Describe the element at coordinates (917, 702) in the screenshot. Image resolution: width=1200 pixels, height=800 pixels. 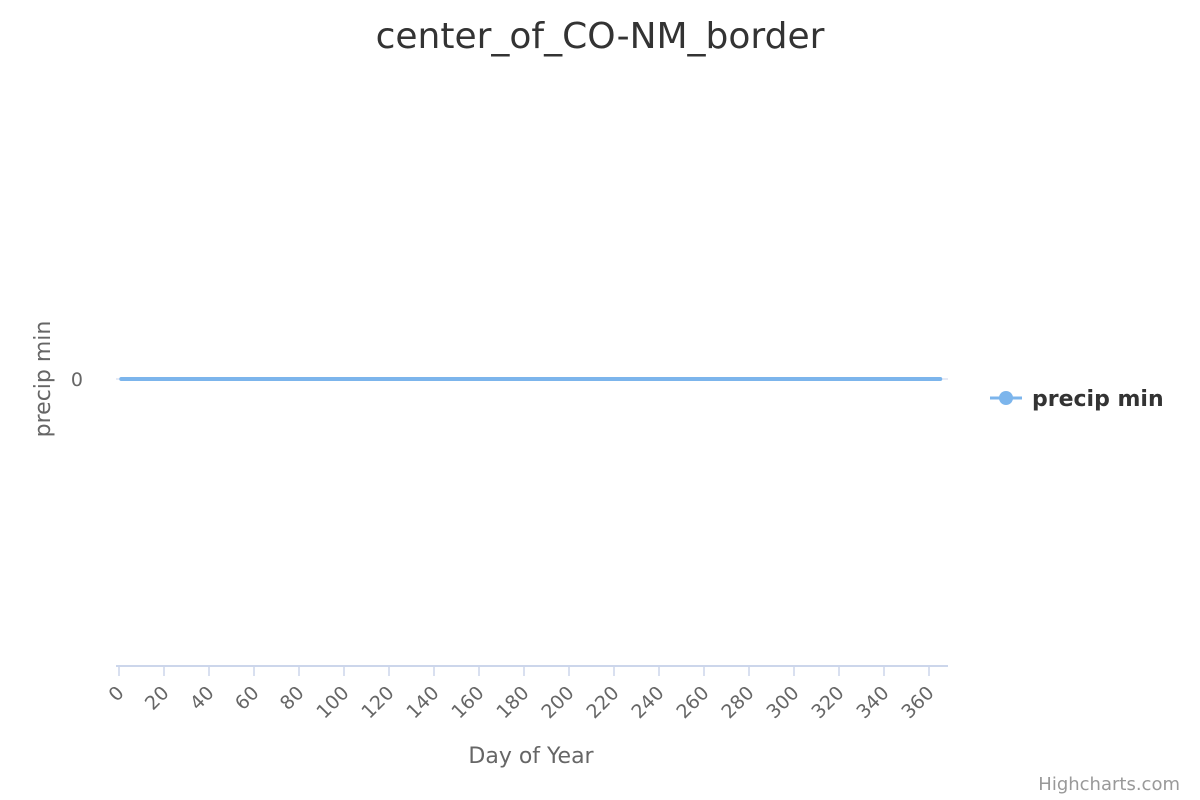
I see `x-tick-label: 360` at that location.